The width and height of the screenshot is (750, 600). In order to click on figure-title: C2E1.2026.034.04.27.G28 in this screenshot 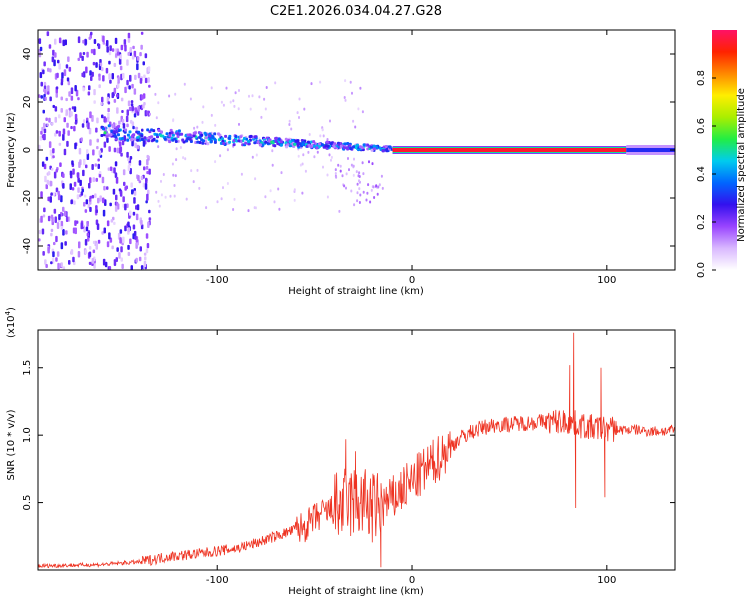, I will do `click(356, 11)`.